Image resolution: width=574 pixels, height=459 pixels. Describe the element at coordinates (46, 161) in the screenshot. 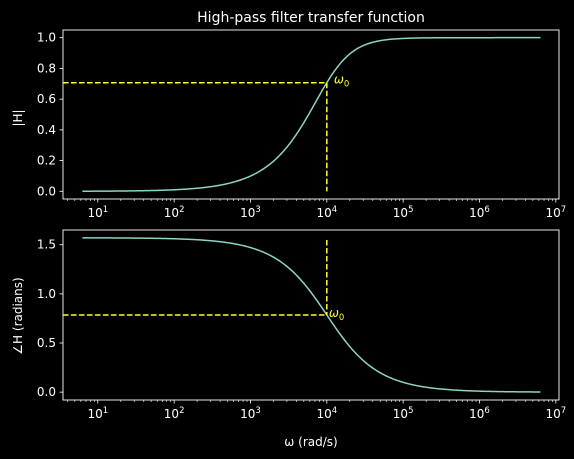

I see `y-tick-label: 0.2` at that location.